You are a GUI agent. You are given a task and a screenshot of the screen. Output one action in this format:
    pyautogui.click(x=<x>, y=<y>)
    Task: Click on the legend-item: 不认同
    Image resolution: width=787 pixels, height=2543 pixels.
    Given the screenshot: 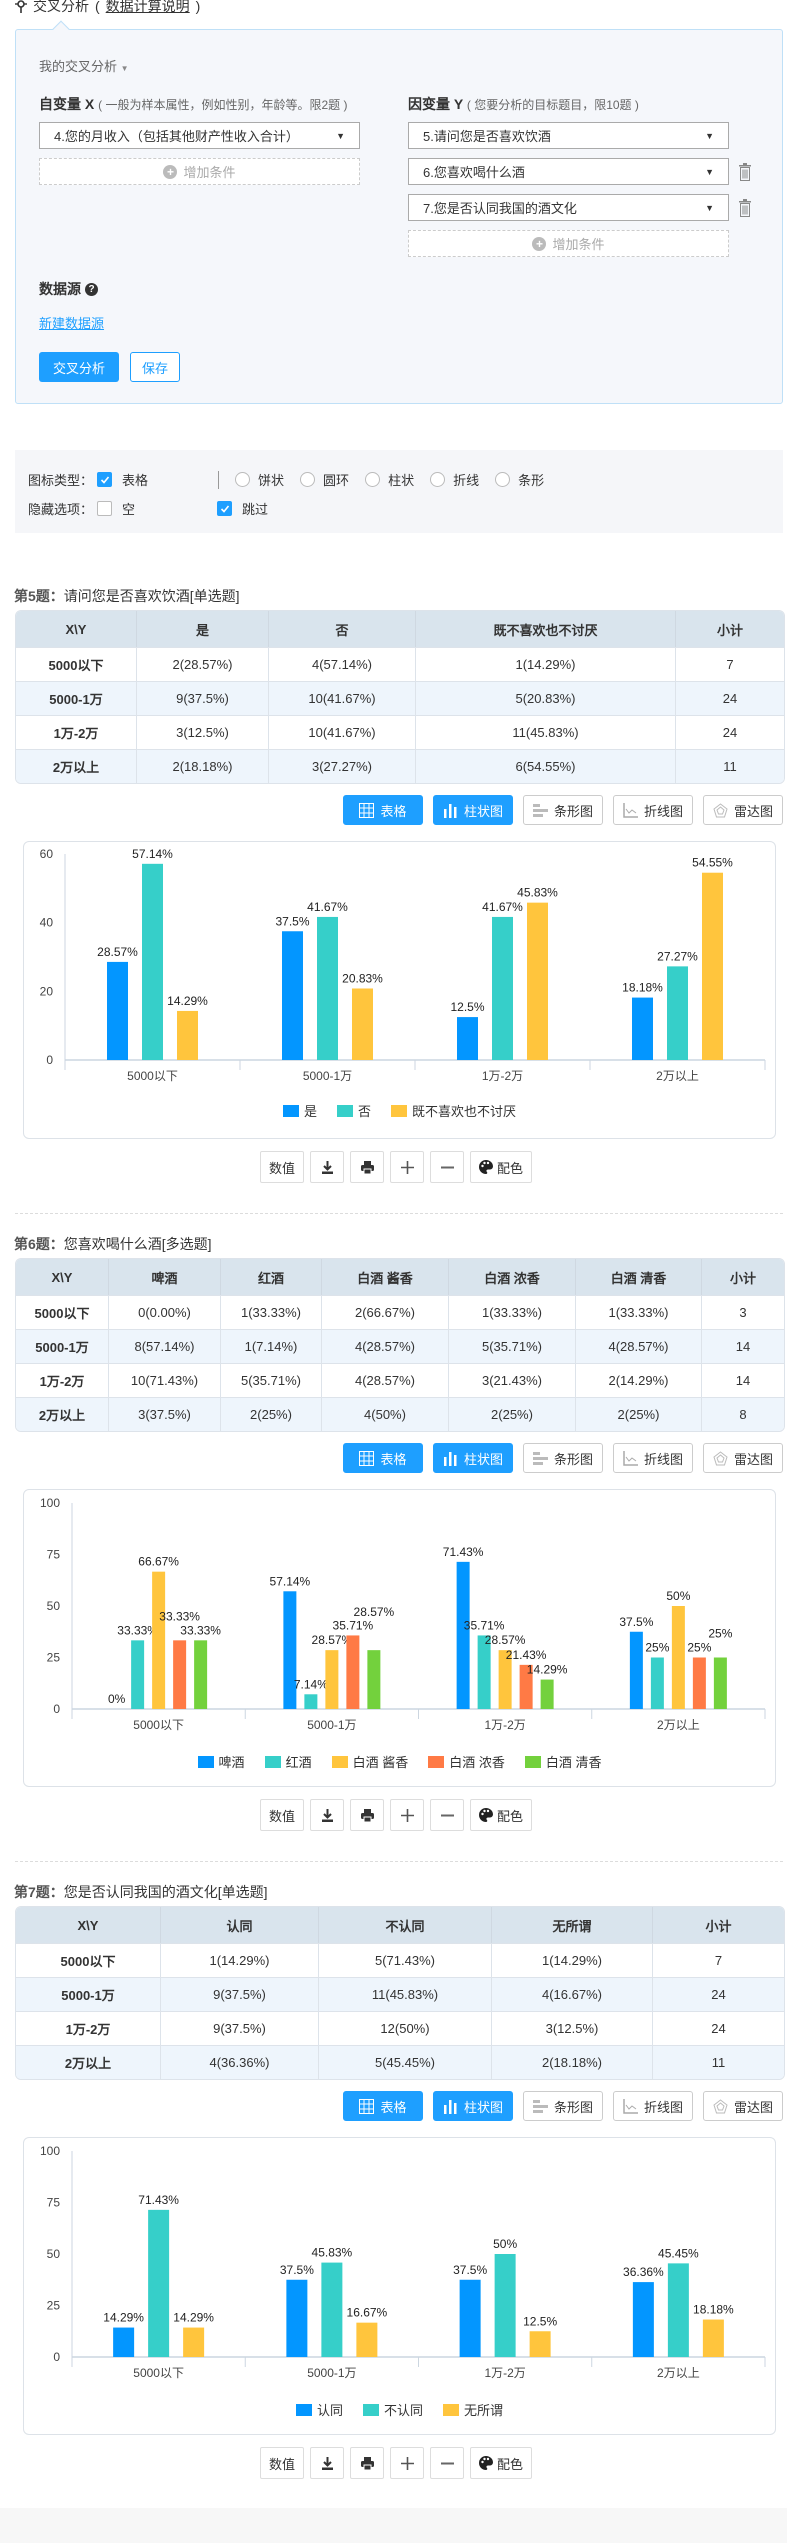 What is the action you would take?
    pyautogui.click(x=392, y=2409)
    